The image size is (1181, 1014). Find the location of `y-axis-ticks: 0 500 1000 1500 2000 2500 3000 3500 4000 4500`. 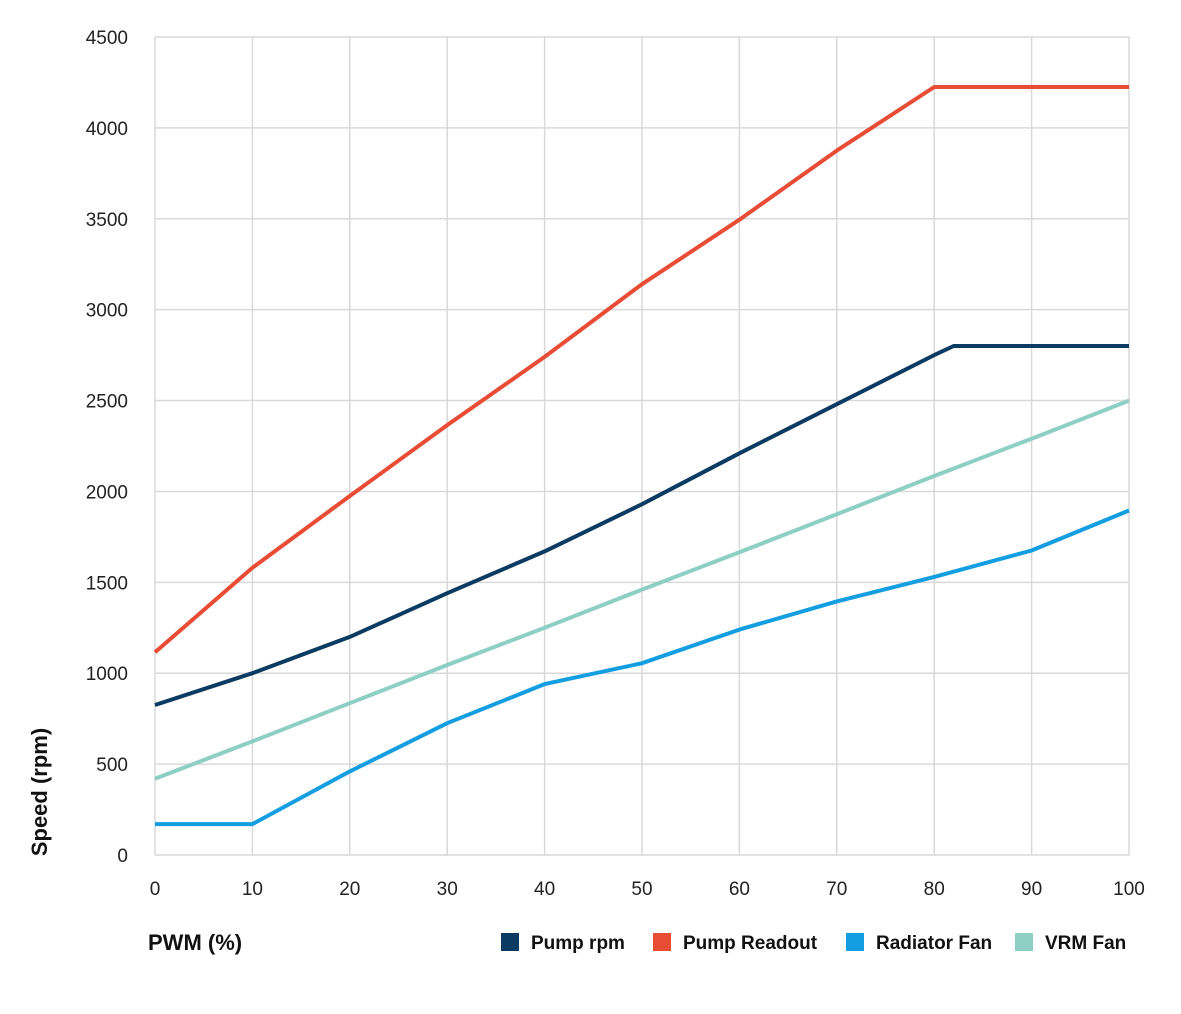

y-axis-ticks: 0 500 1000 1500 2000 2500 3000 3500 4000 4500 is located at coordinates (107, 447).